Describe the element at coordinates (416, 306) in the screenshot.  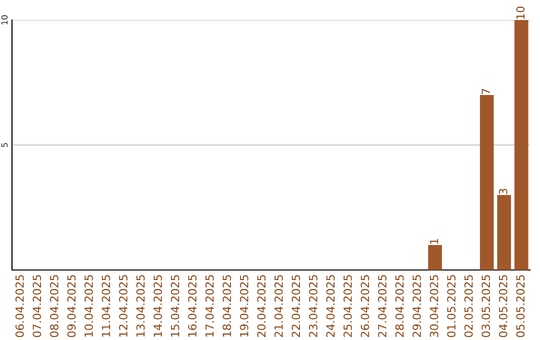
I see `x-tick-label: 29.04.2025` at that location.